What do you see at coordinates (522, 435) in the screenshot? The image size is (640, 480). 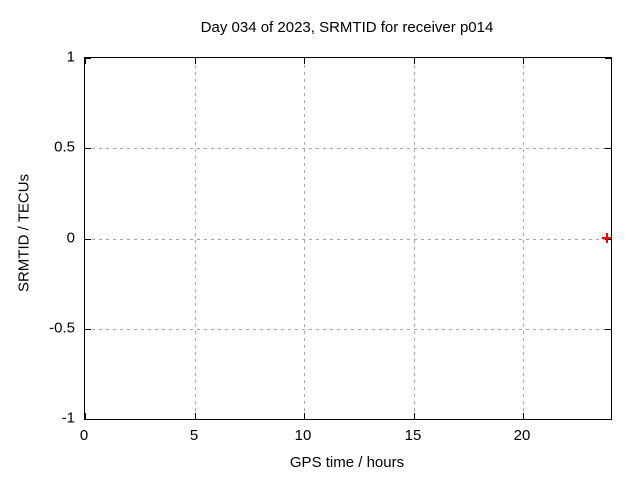 I see `x-tick-label: 20` at bounding box center [522, 435].